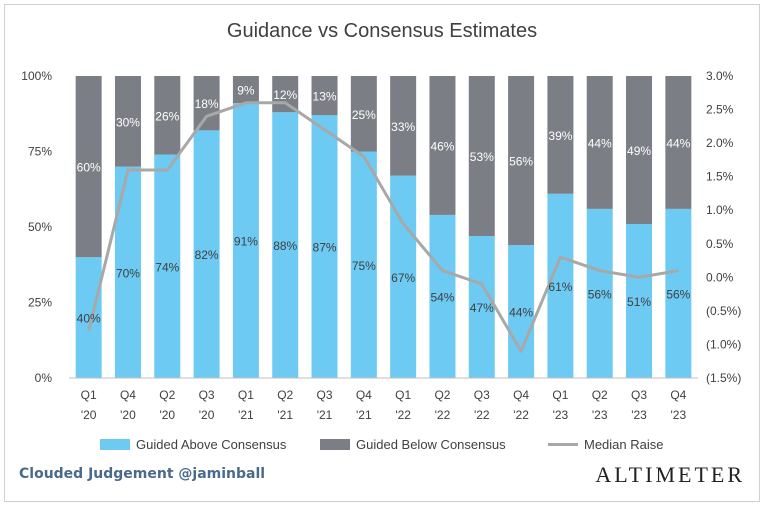 The image size is (764, 506). Describe the element at coordinates (193, 444) in the screenshot. I see `legend-item-above: Guided Above Consensus` at that location.